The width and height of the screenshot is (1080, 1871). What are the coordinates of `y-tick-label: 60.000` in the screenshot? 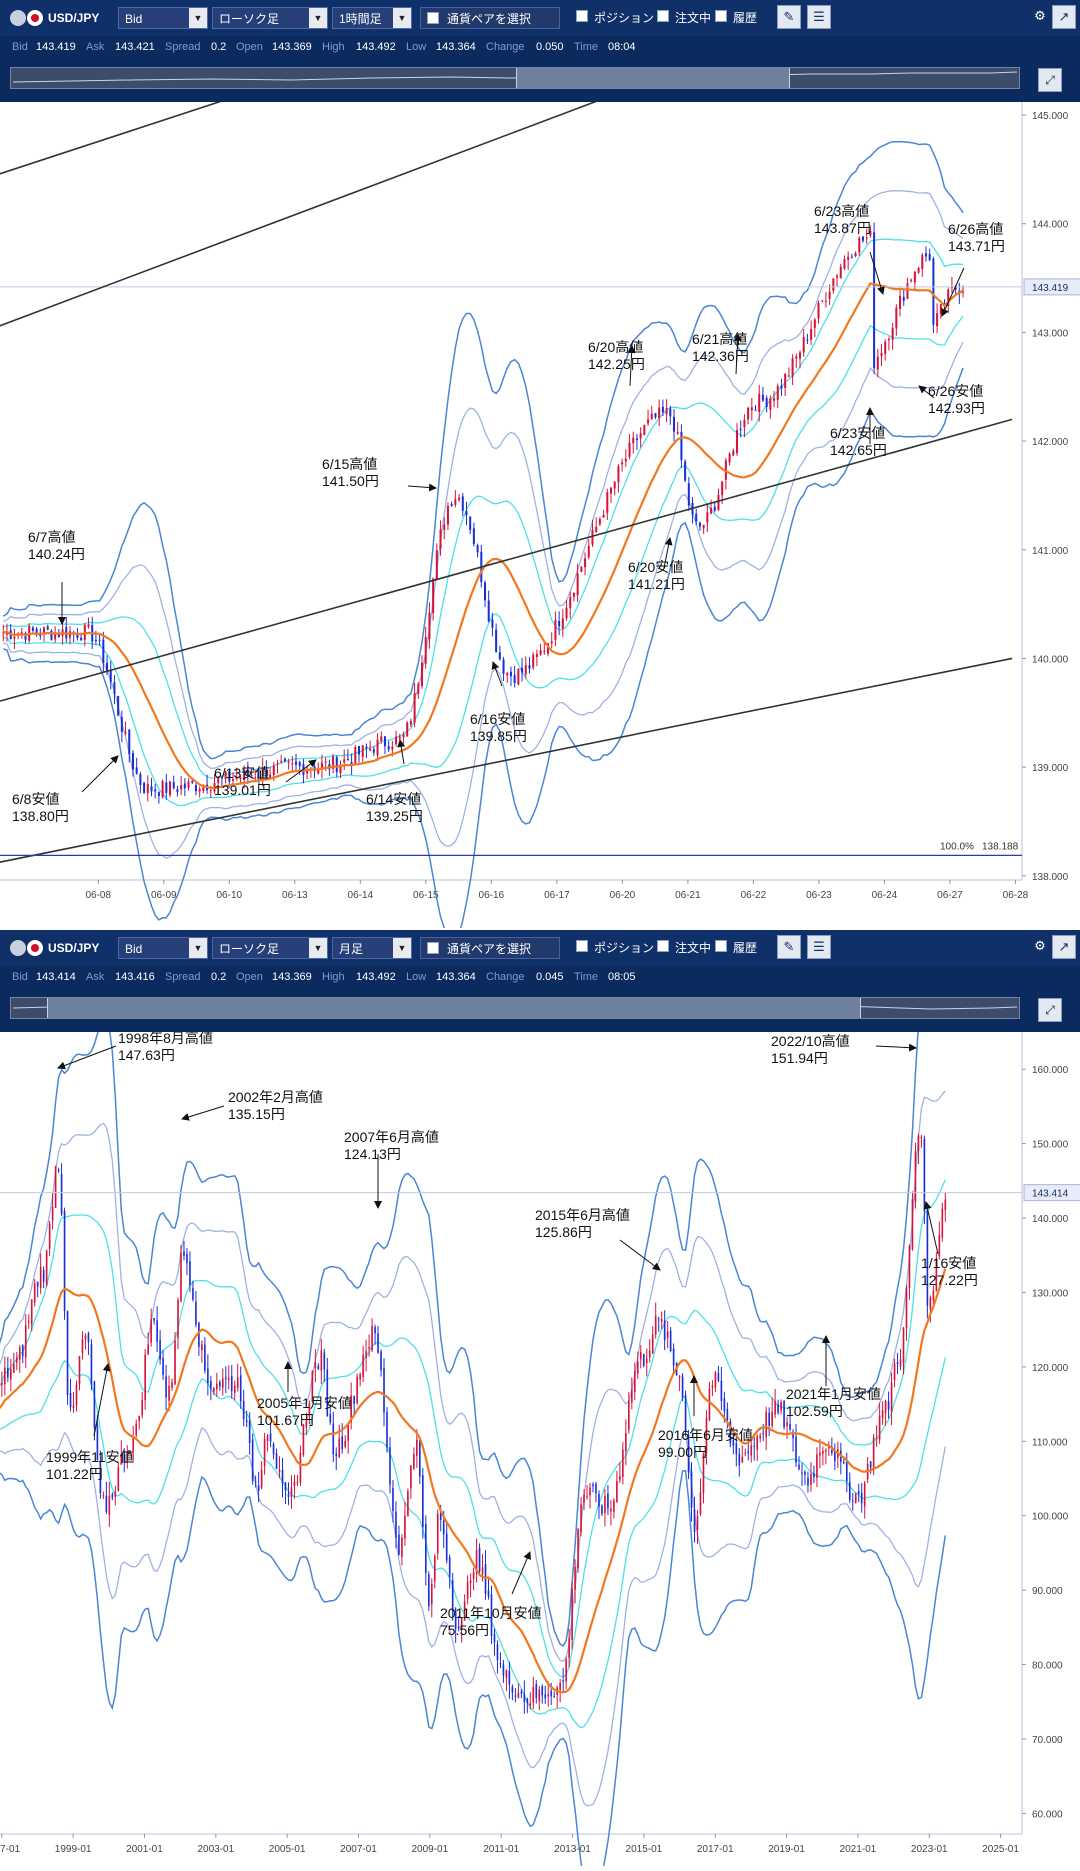 It's located at (1047, 1814).